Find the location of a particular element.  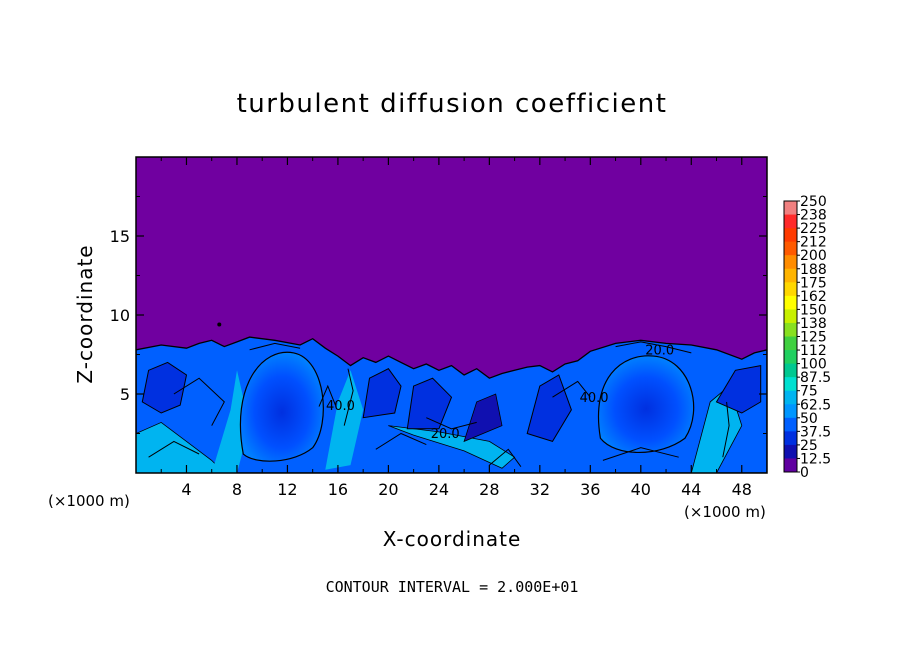

x-tick-label: 40 is located at coordinates (641, 489).